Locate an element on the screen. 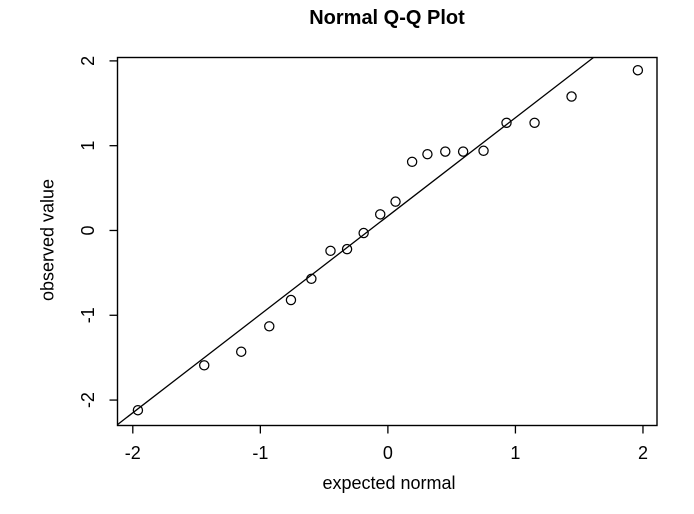 This screenshot has height=514, width=694. x-tick-label: 0 is located at coordinates (388, 453).